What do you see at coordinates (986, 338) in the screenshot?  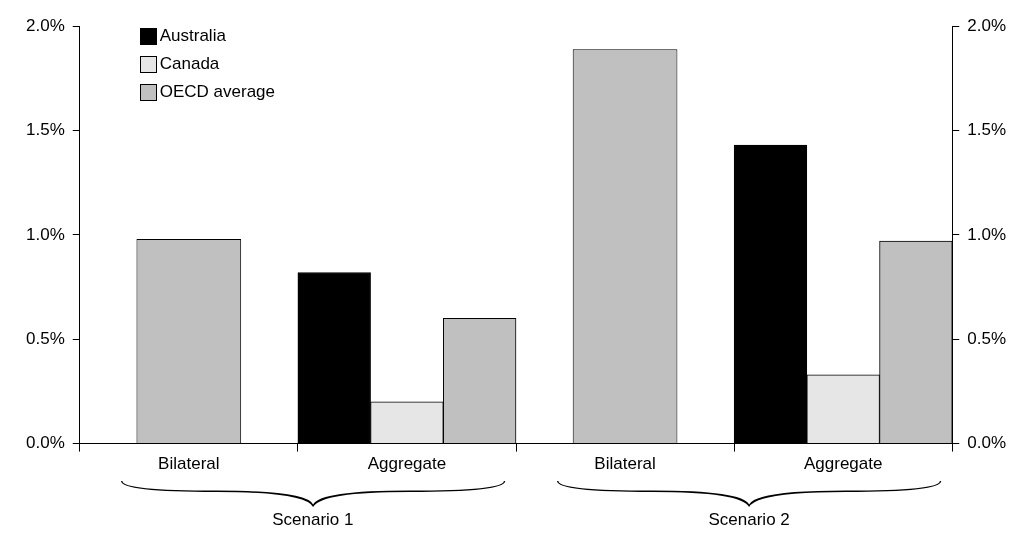 I see `y2-tick-label: 0.5%` at bounding box center [986, 338].